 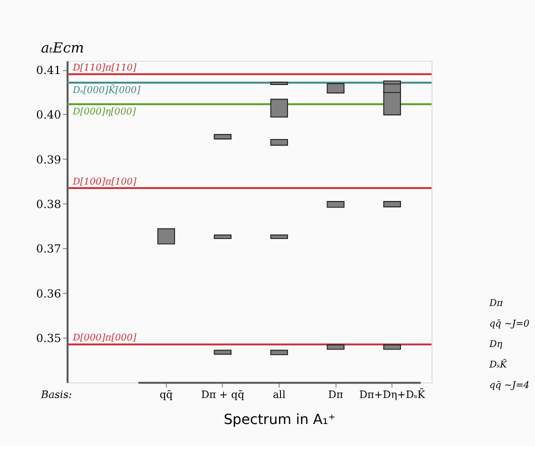 I want to click on y-tick-label: 0.36, so click(x=49, y=293).